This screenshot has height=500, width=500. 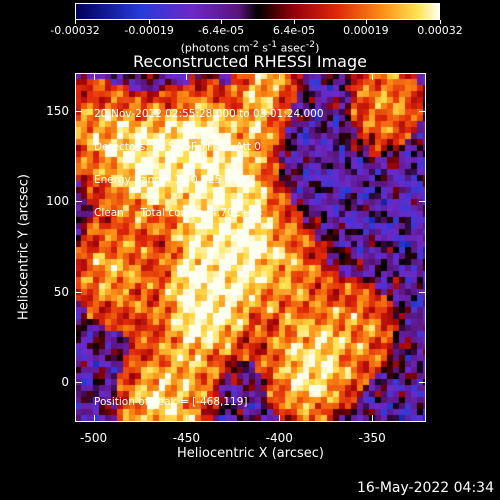 I want to click on y-axis-label-container: Heliocentric Y (arcsec), so click(x=24, y=247).